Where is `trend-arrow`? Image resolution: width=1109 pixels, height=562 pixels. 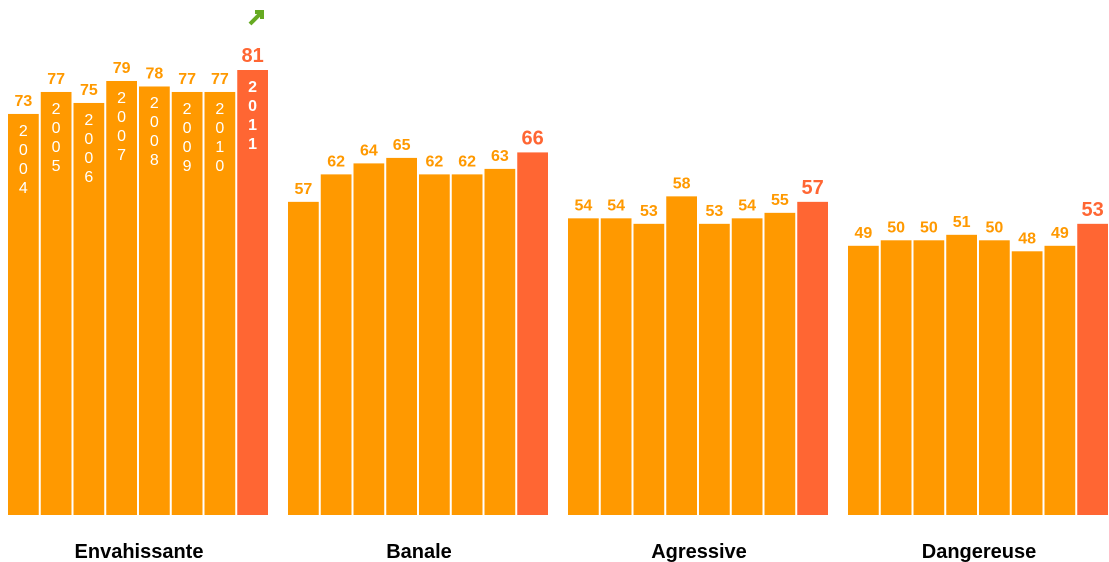 trend-arrow is located at coordinates (256, 18).